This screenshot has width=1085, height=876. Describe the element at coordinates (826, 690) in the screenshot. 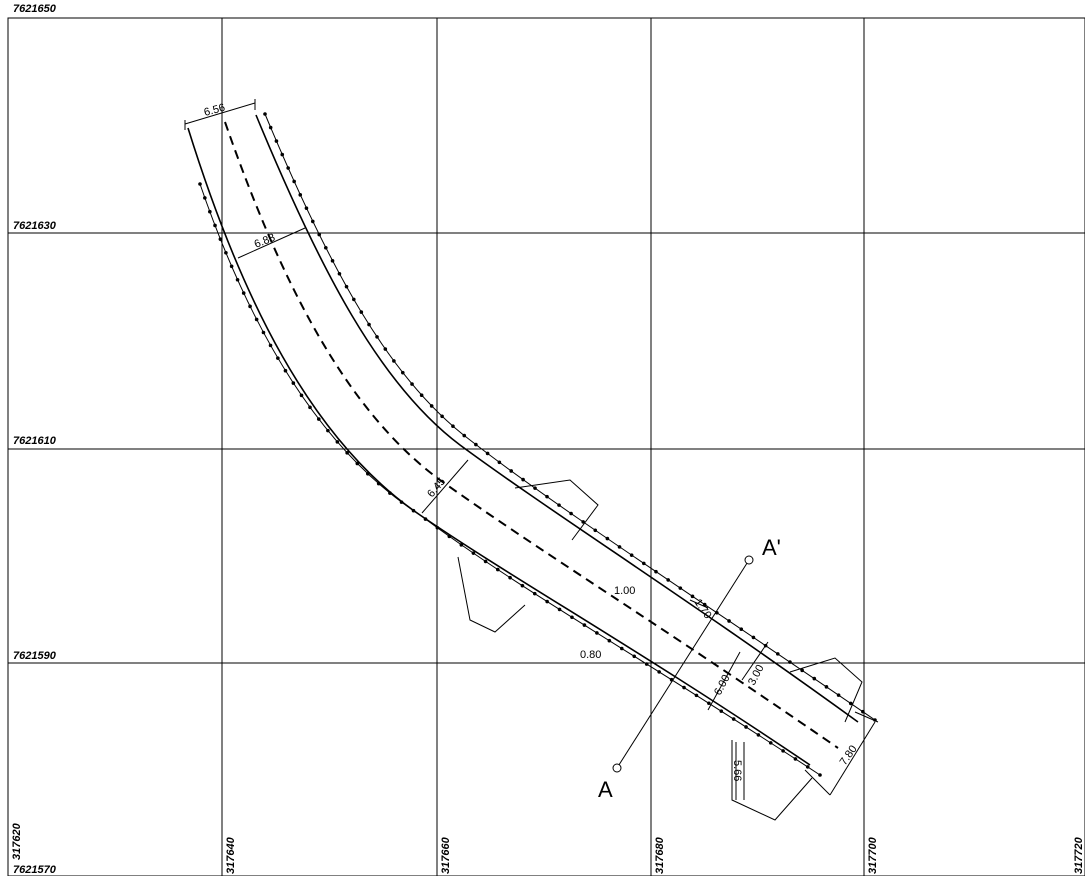

I see `ramp-polygon-east` at that location.